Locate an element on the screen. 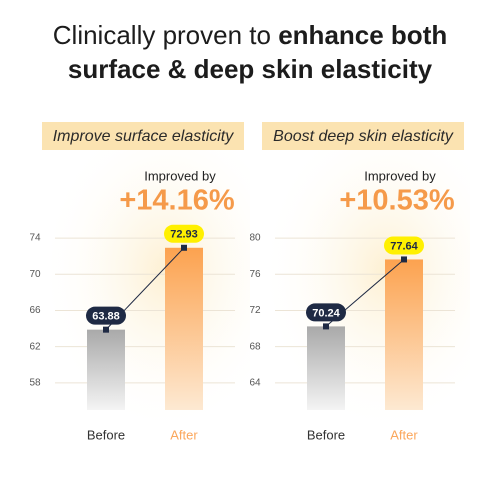 This screenshot has height=500, width=500. y-tick-label: 74 is located at coordinates (35, 238).